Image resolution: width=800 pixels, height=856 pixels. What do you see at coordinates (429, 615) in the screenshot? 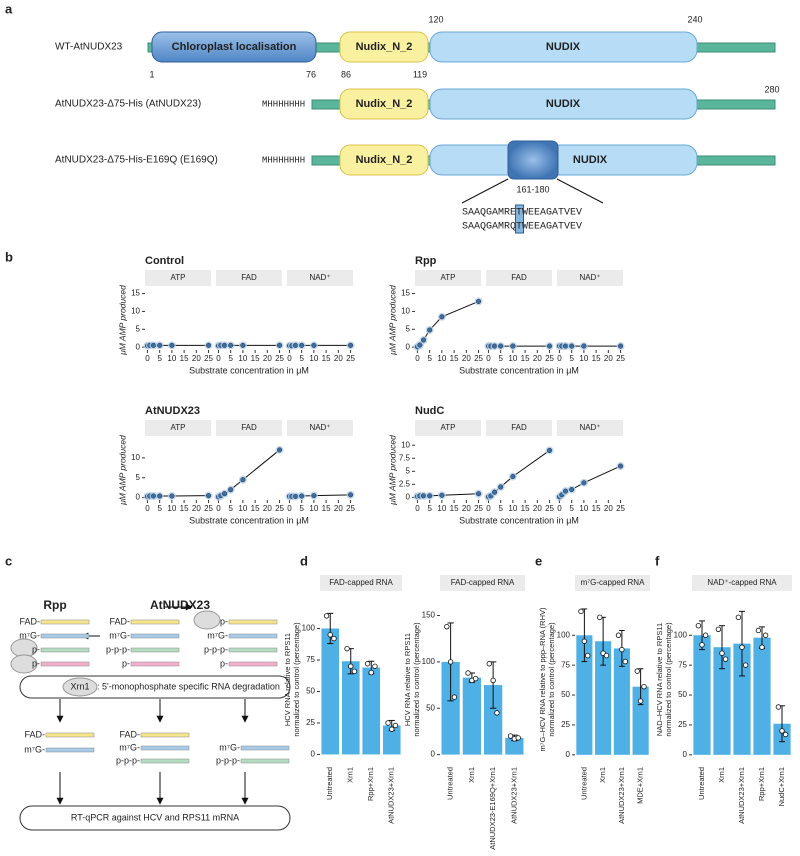
I see `y-tick-label: 150` at bounding box center [429, 615].